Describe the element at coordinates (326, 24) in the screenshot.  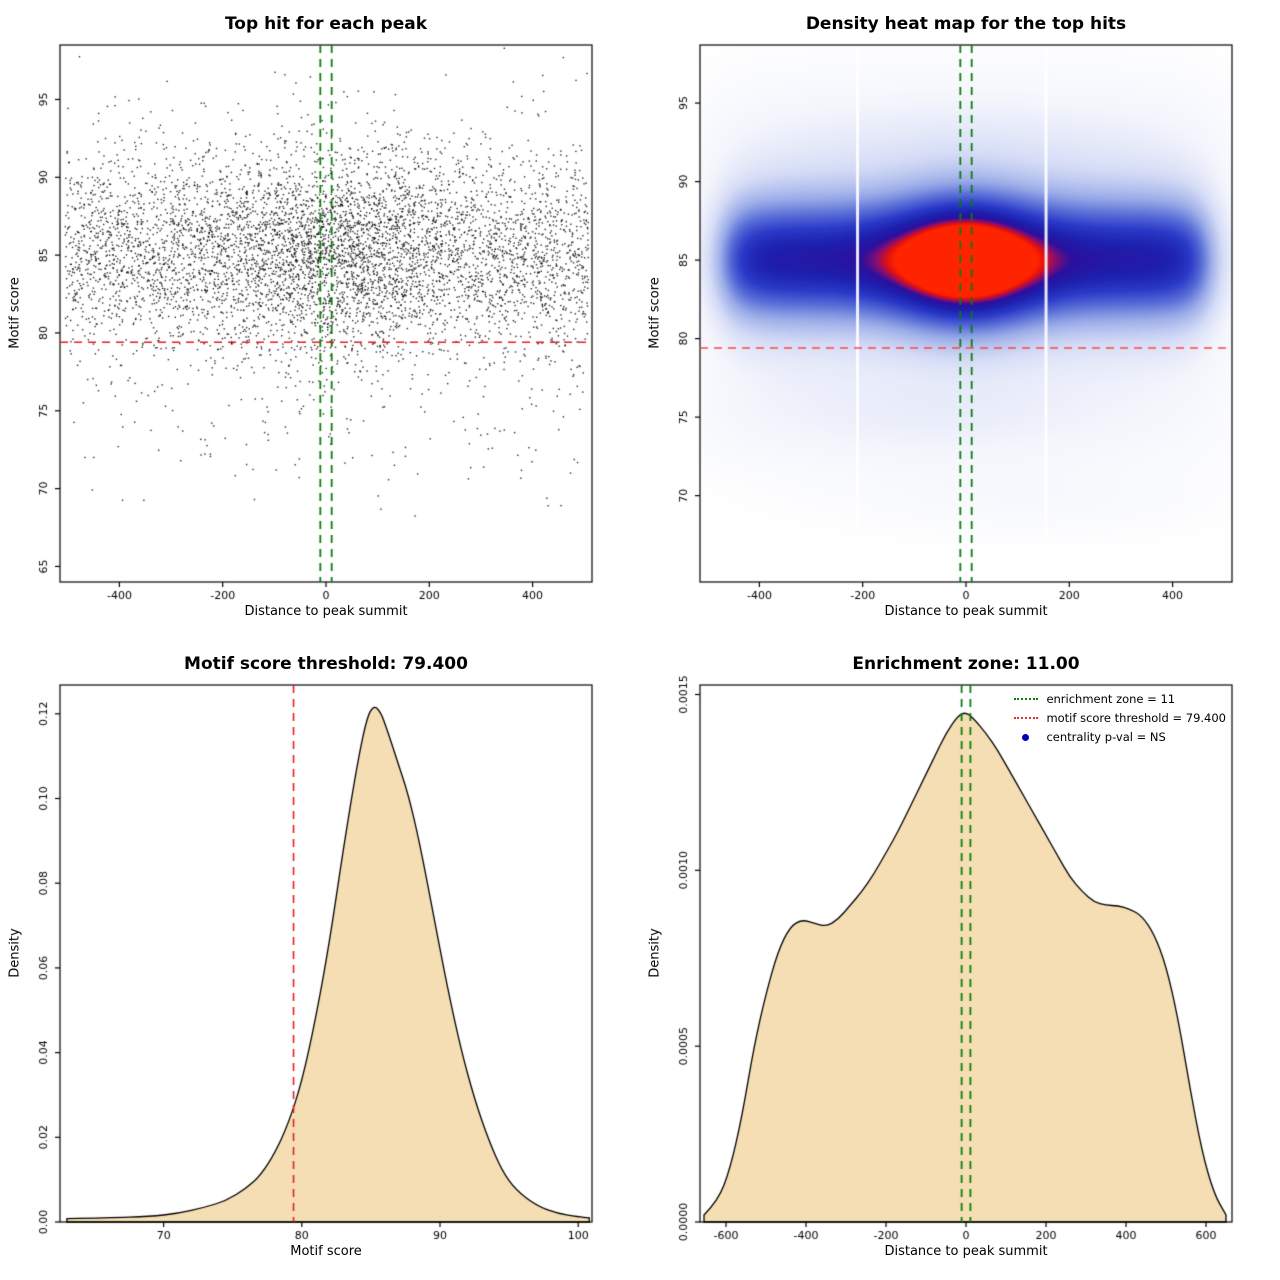
I see `scatter-title: Top hit for each peak` at that location.